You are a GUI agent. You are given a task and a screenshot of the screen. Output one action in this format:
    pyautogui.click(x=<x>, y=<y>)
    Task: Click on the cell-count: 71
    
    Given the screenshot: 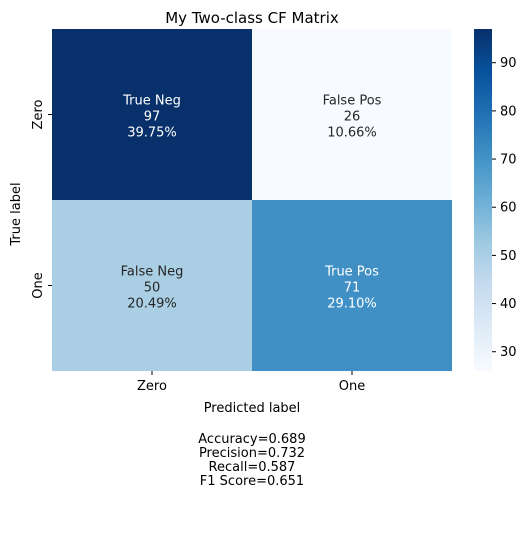 What is the action you would take?
    pyautogui.click(x=352, y=288)
    